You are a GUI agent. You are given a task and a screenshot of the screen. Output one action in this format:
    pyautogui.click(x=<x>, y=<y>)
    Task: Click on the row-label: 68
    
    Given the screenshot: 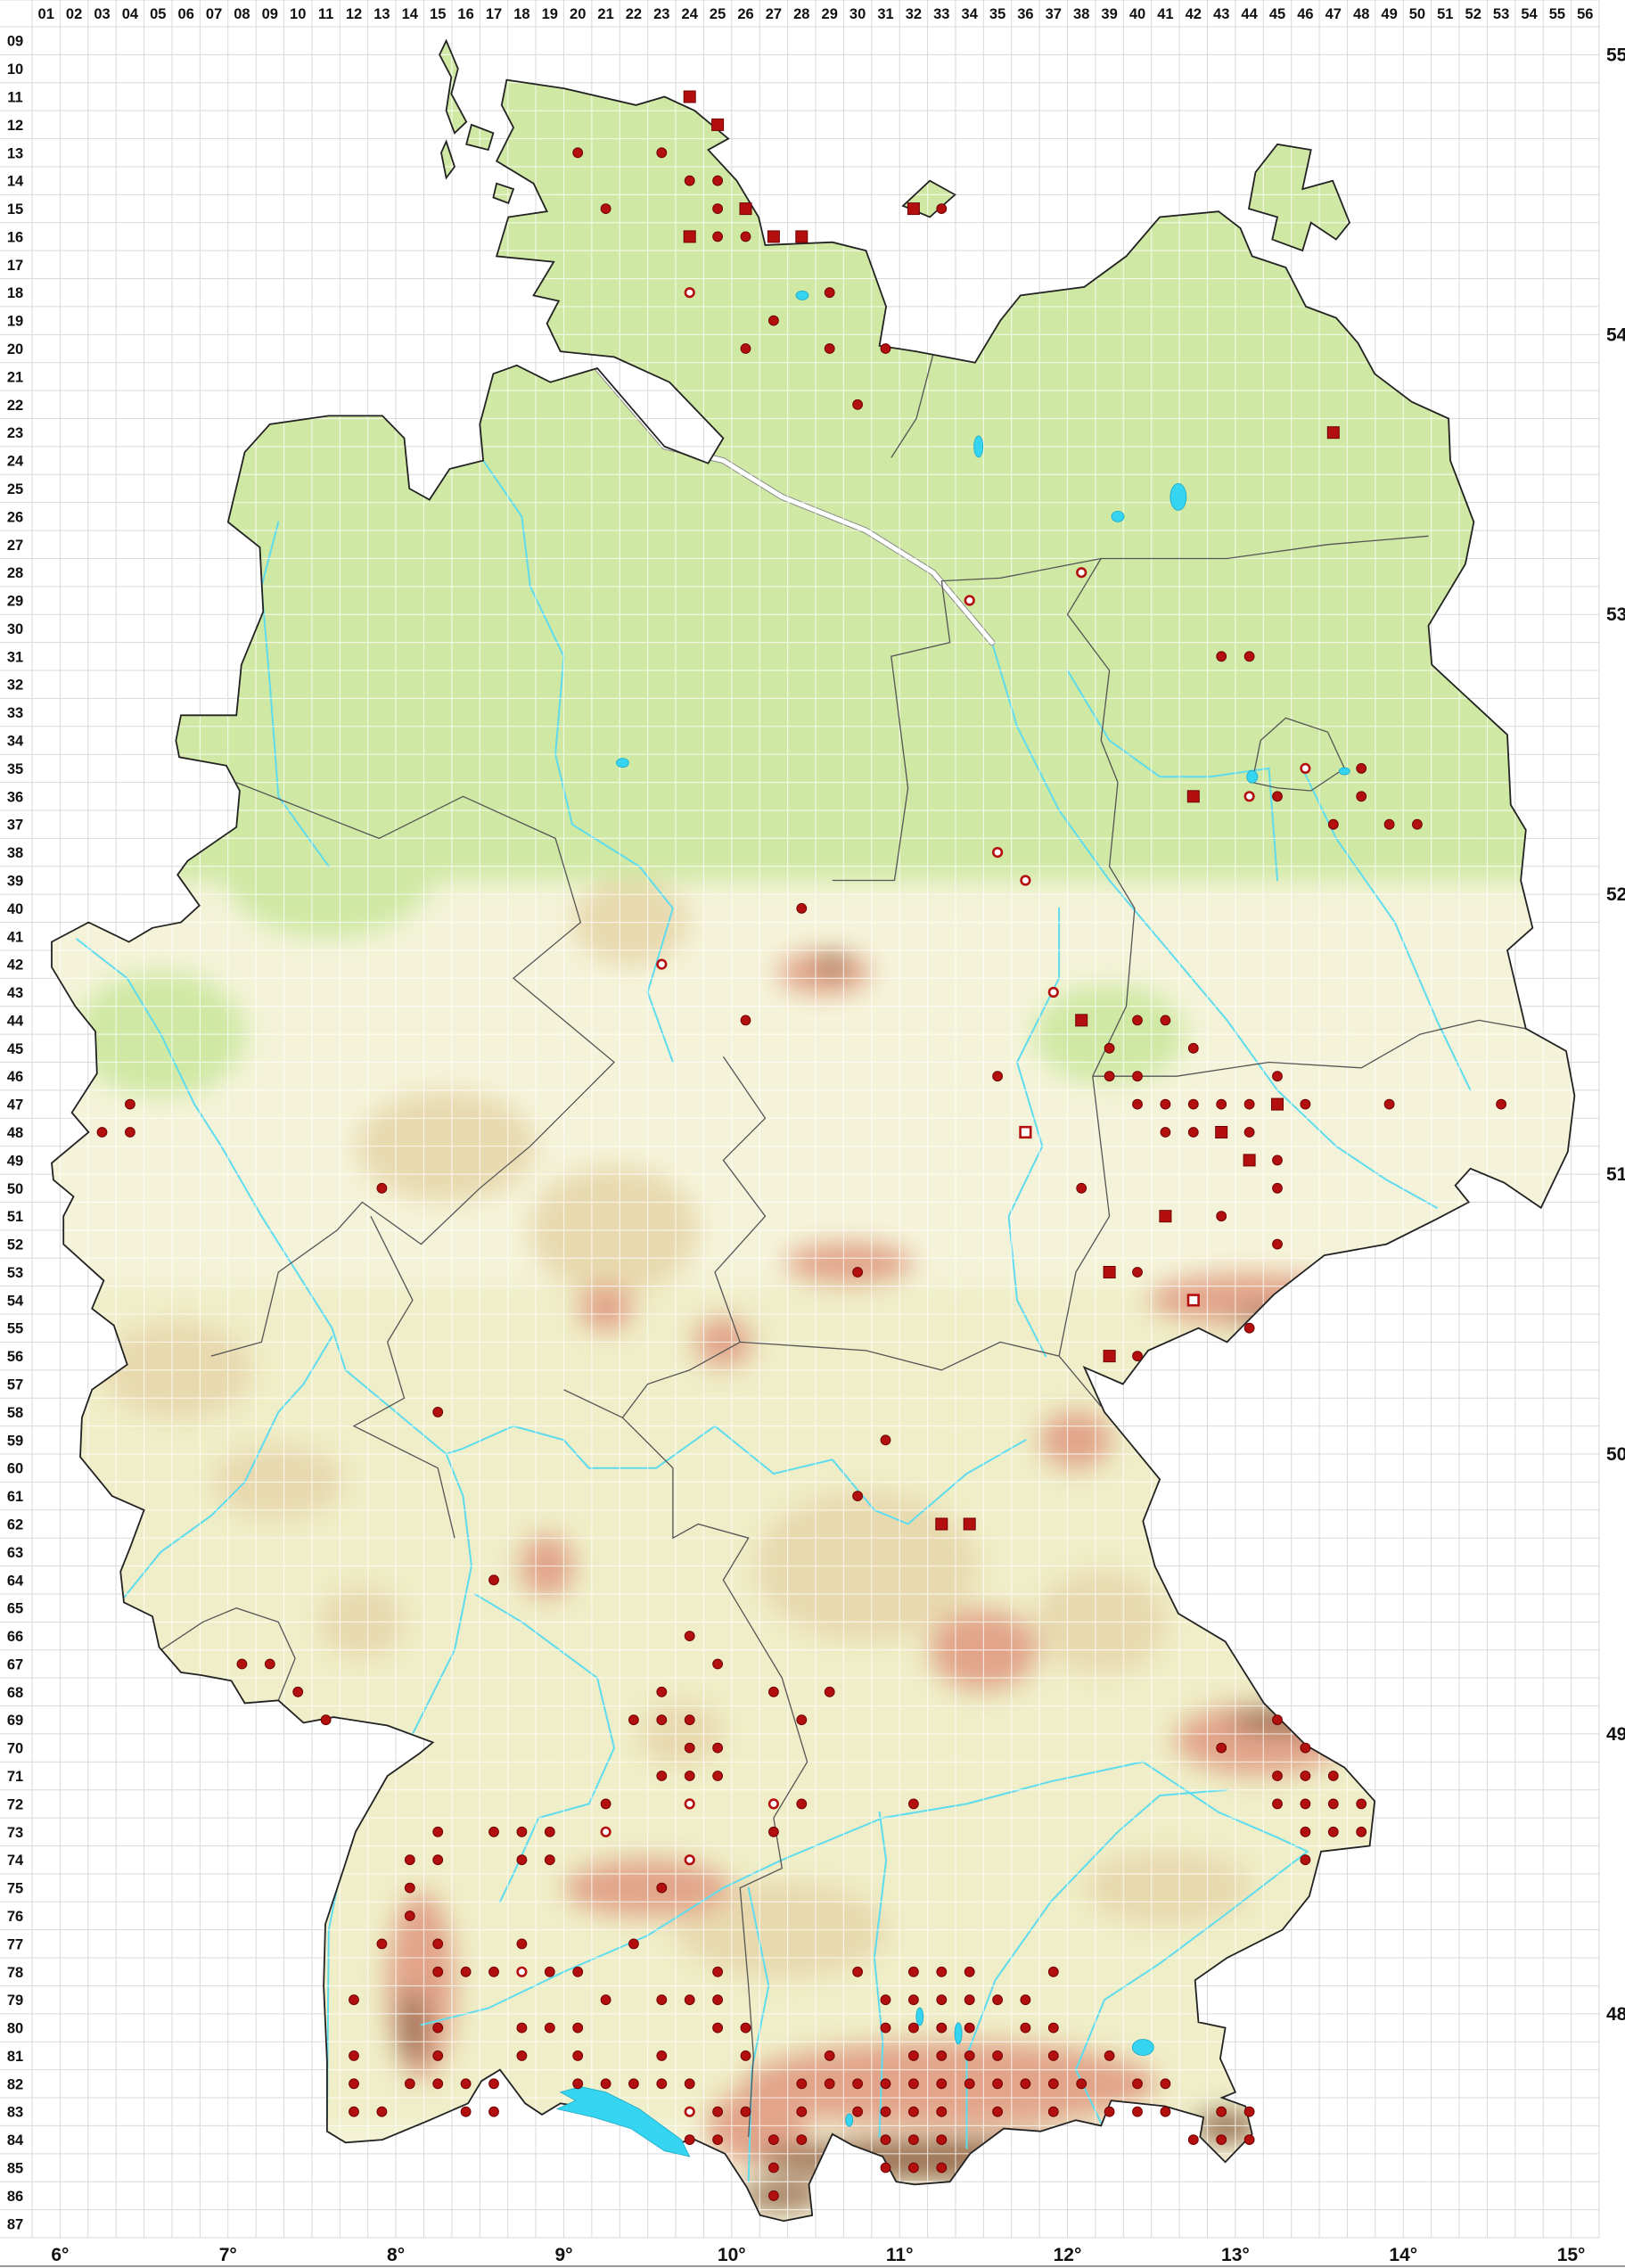 What is the action you would take?
    pyautogui.click(x=15, y=1693)
    